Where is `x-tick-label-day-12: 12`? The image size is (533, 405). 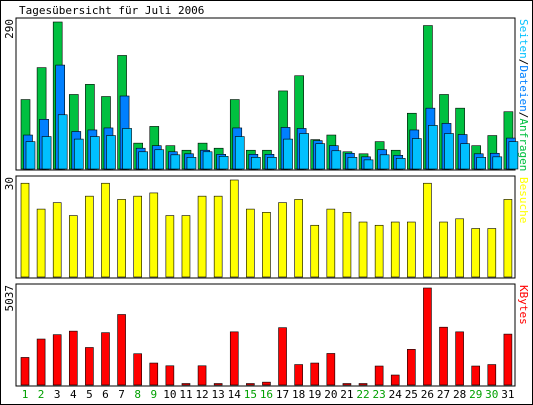
x-tick-label-day-12: 12 is located at coordinates (201, 394).